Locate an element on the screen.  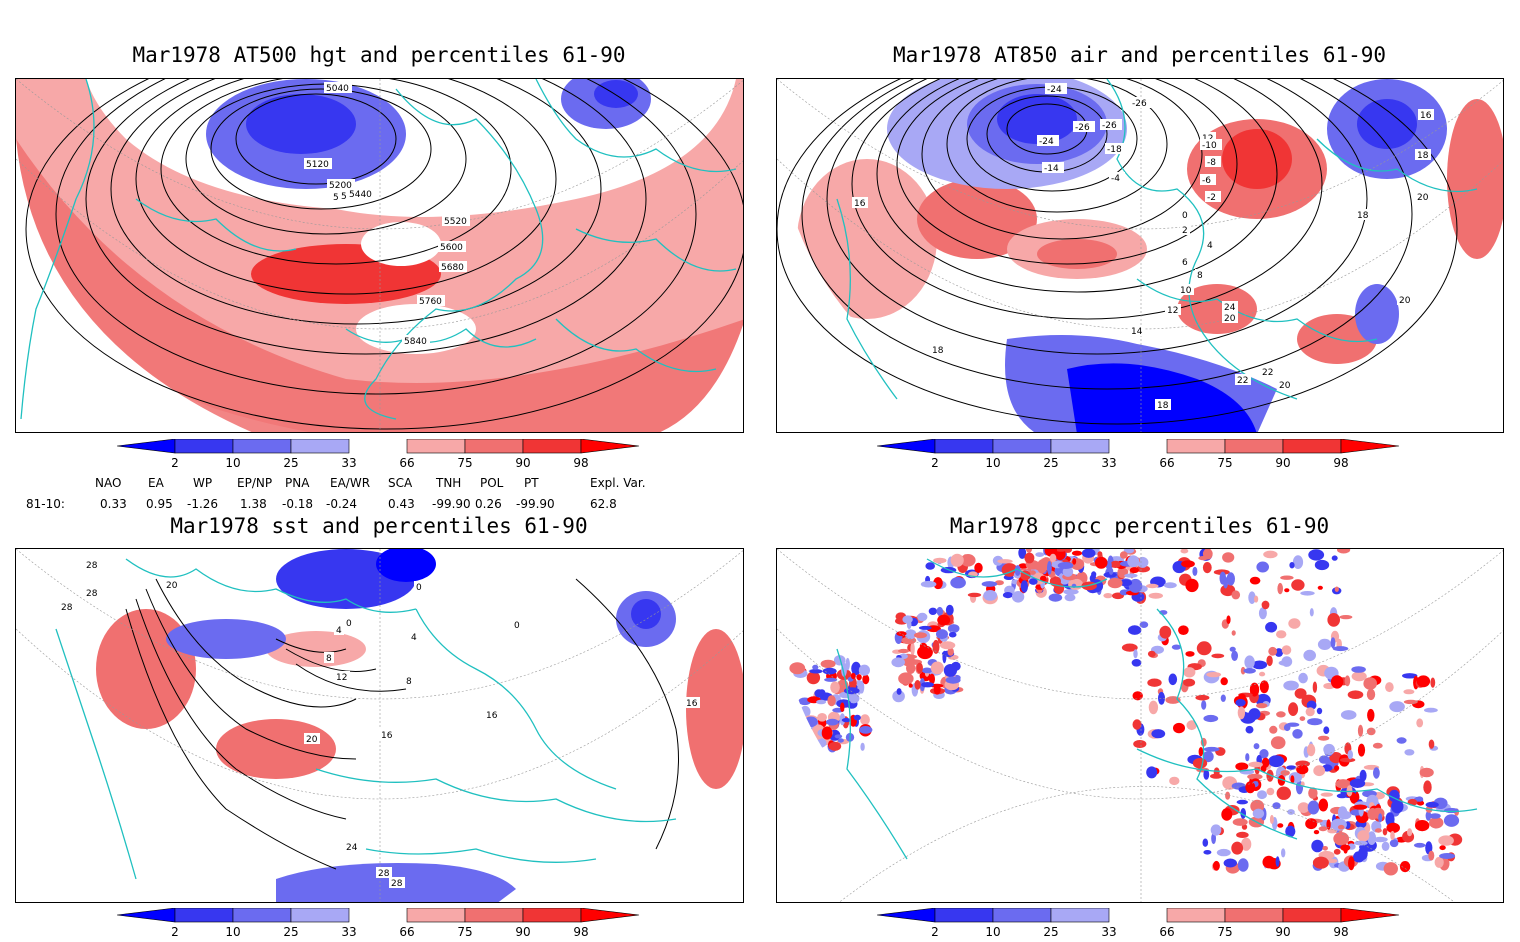
contour-label: 5440 is located at coordinates (360, 195).